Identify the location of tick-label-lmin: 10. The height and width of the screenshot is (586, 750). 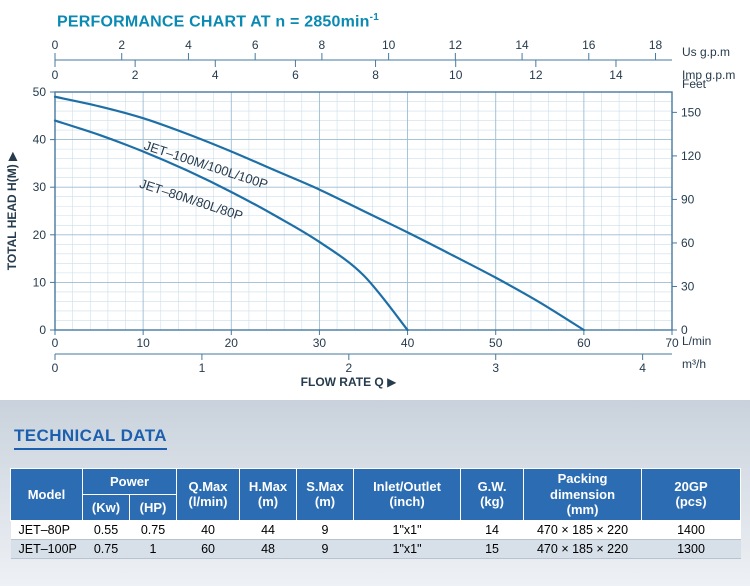
(143, 343).